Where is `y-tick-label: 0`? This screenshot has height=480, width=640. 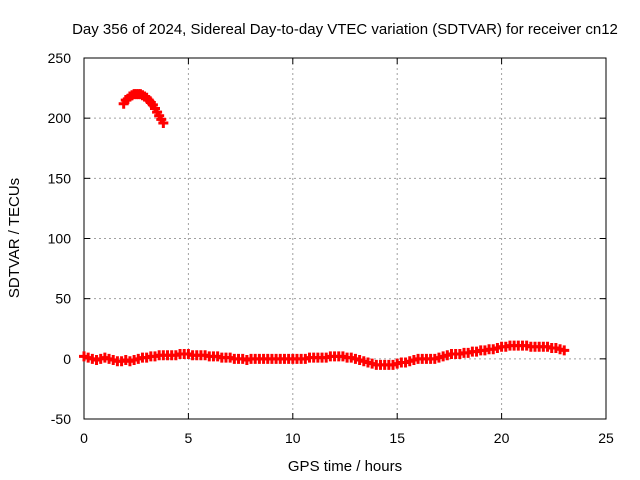
y-tick-label: 0 is located at coordinates (67, 359).